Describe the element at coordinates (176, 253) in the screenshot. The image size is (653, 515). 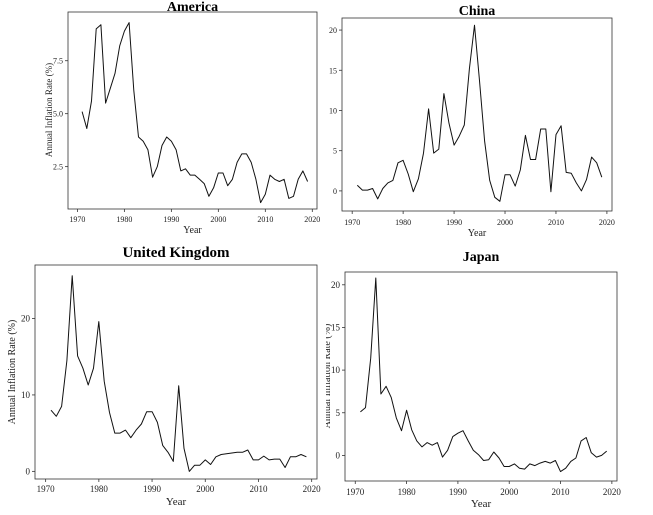
I see `chart-title: United Kingdom` at that location.